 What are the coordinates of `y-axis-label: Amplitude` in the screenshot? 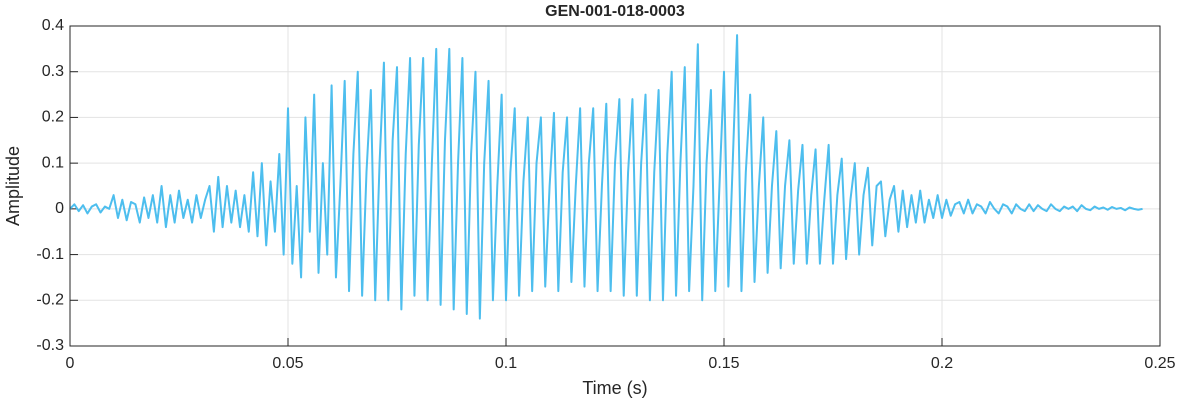 It's located at (13, 186).